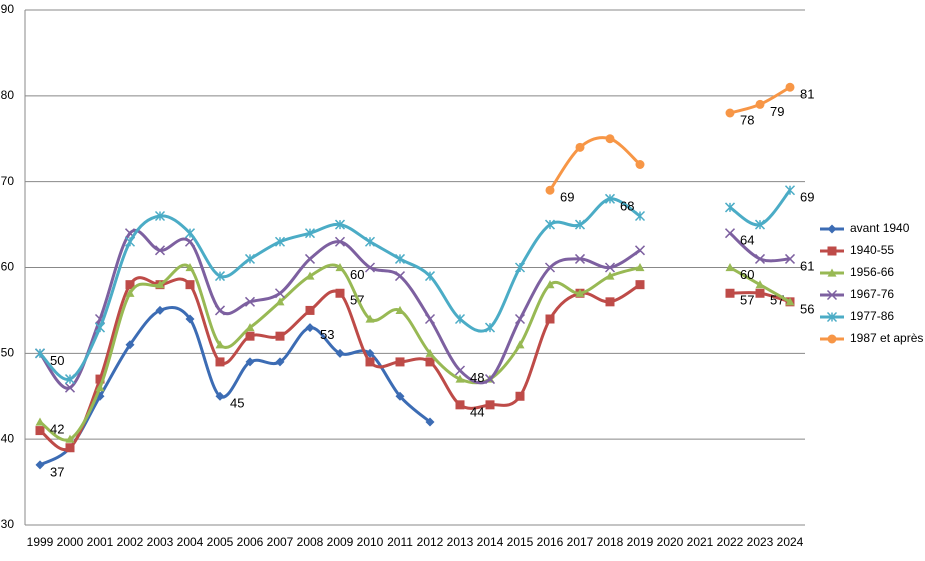  Describe the element at coordinates (640, 542) in the screenshot. I see `x-tick-label: 2019` at that location.